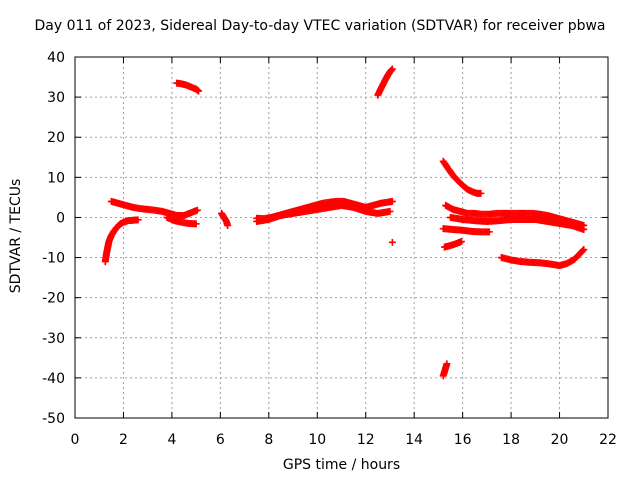 The image size is (640, 480). I want to click on series-lower-arc, so click(542, 258).